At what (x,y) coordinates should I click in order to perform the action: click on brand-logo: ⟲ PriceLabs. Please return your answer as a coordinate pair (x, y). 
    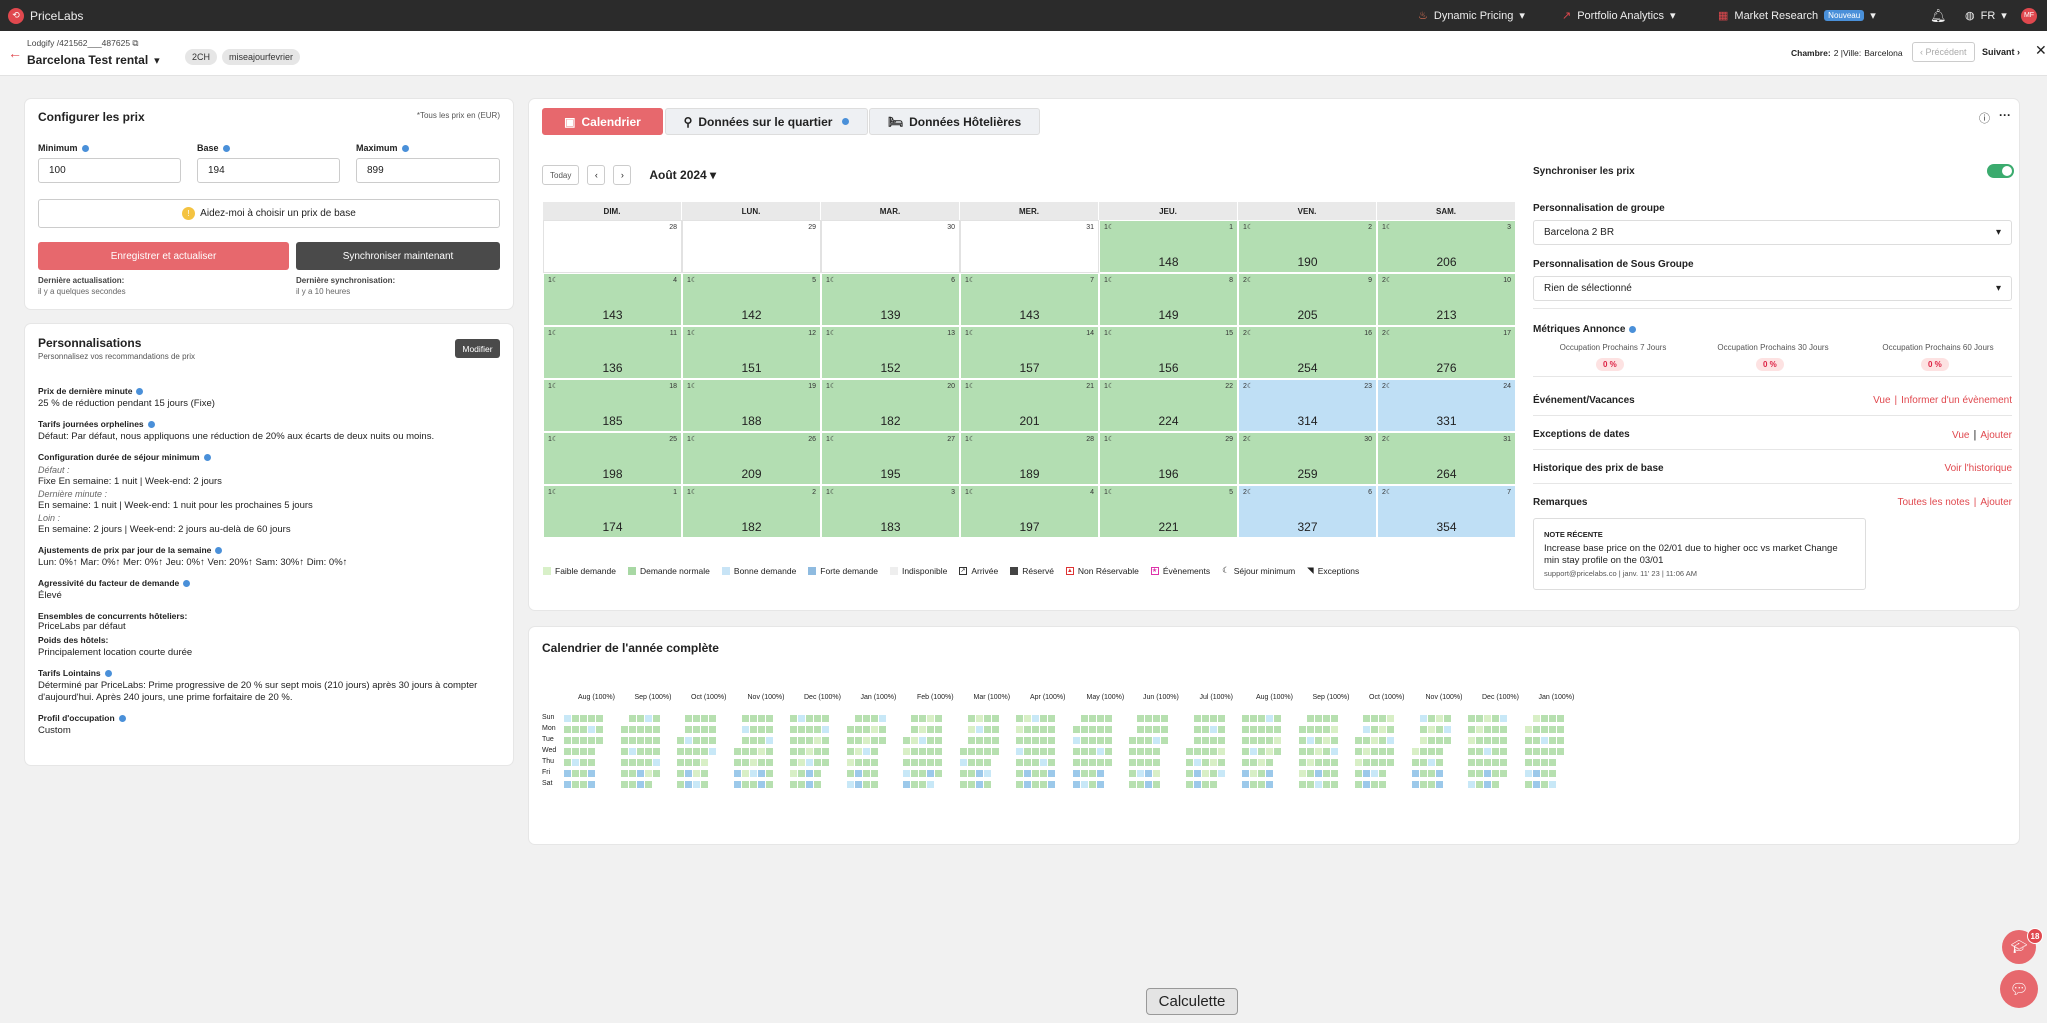
    Looking at the image, I should click on (45, 15).